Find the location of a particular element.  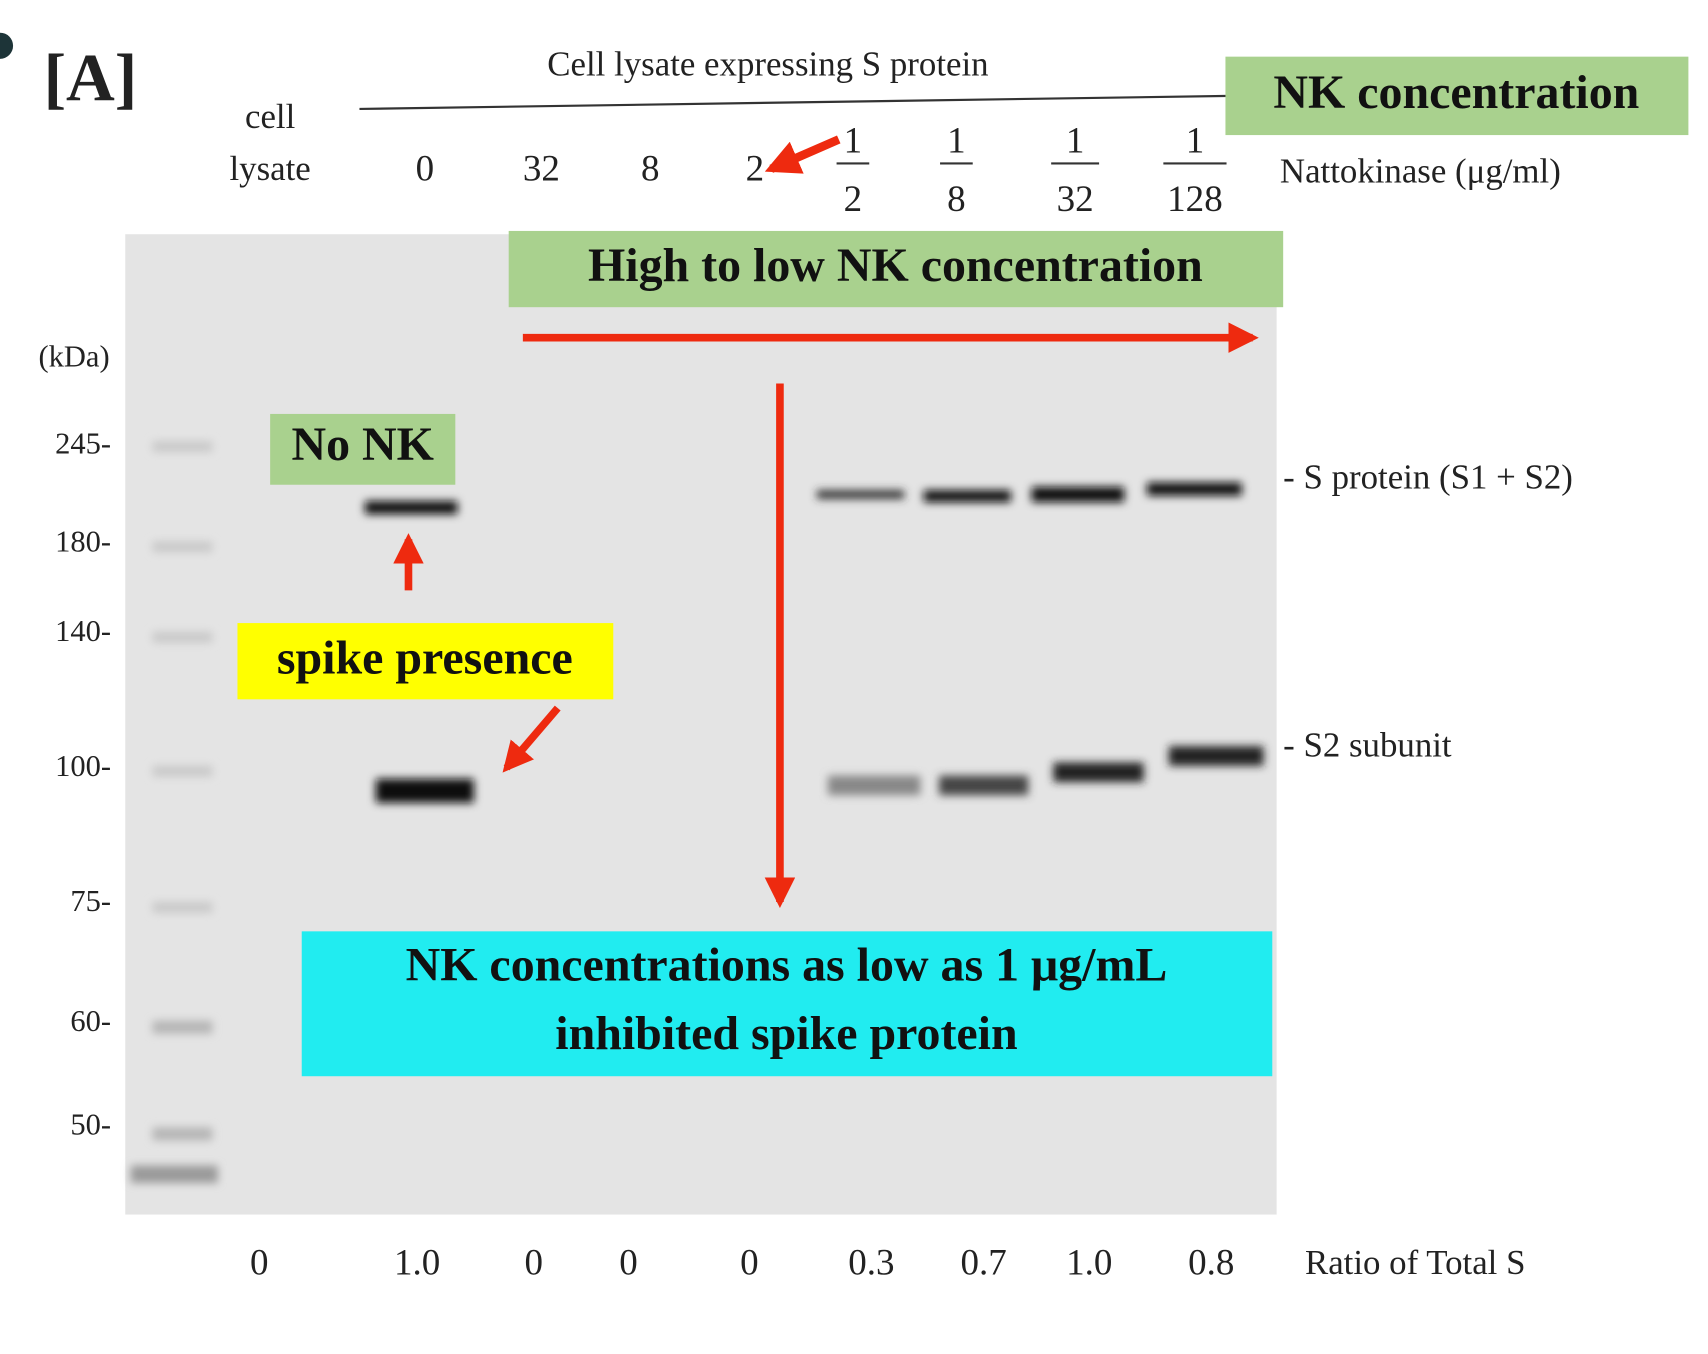

marker-label: 100- is located at coordinates (83, 766).